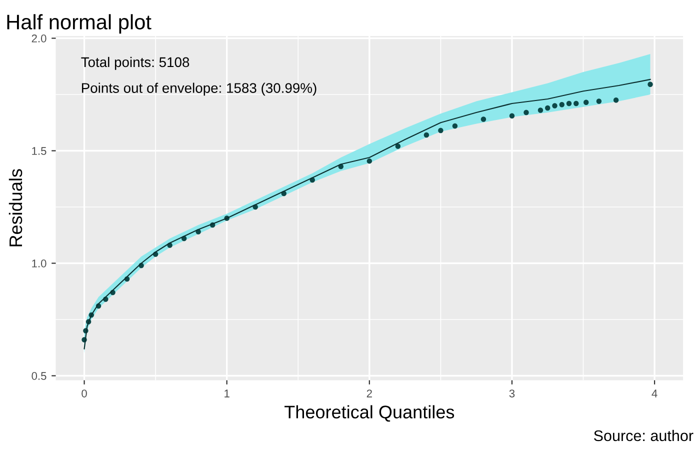  Describe the element at coordinates (39, 38) in the screenshot. I see `y-tick-label: 2.0` at that location.